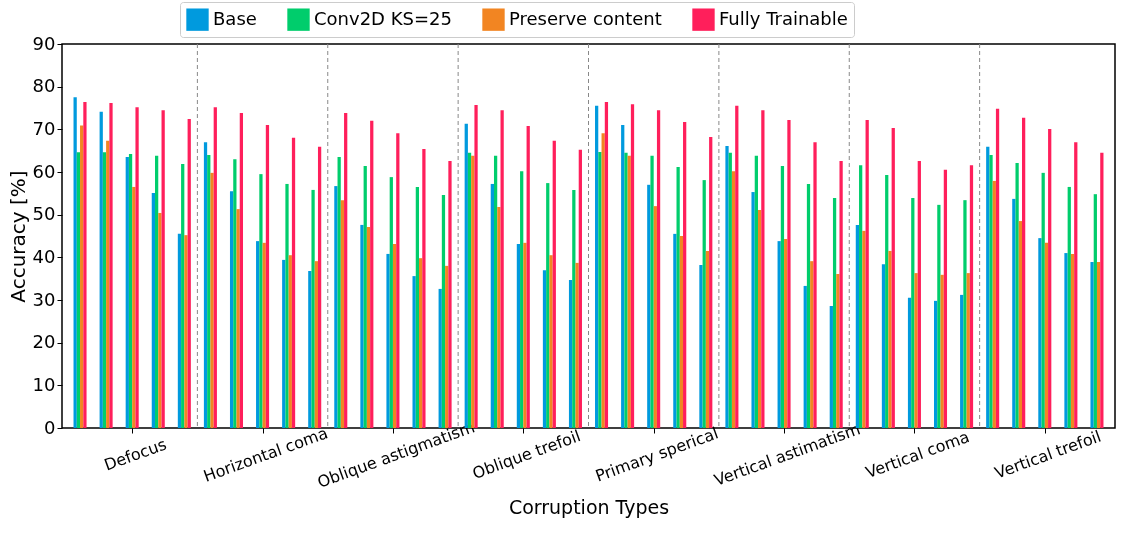 Image resolution: width=1127 pixels, height=548 pixels. I want to click on y-tick-label: 90, so click(44, 43).